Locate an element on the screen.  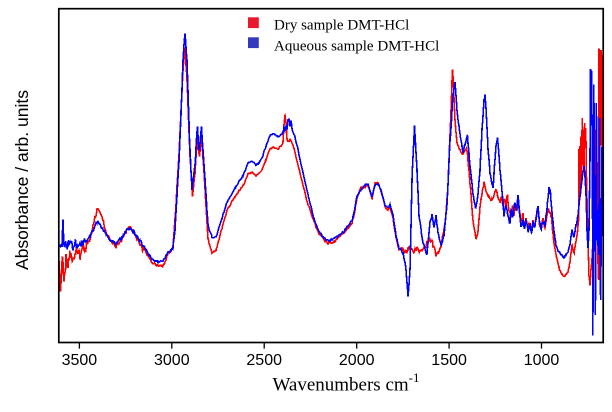
svg-text: Dry sample DMT-HCl is located at coordinates (341, 26).